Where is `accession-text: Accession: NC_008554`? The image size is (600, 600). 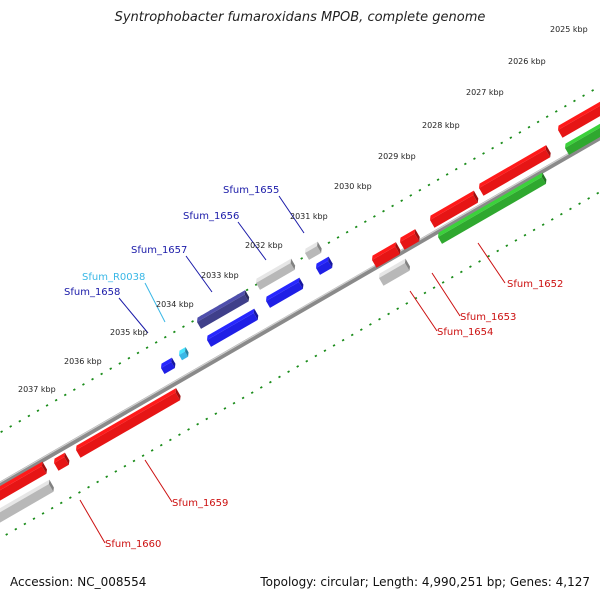
accession-text: Accession: NC_008554 is located at coordinates (78, 582).